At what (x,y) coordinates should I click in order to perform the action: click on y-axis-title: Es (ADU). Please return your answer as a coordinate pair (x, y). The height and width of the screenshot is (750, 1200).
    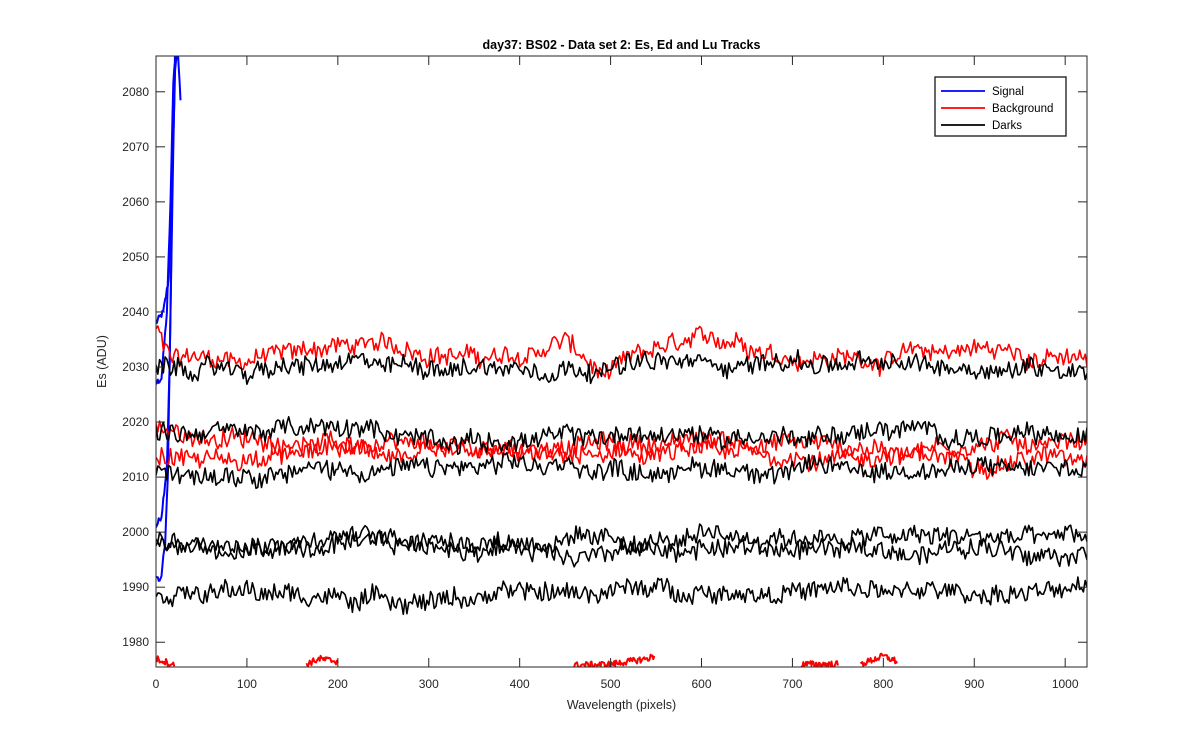
    Looking at the image, I should click on (102, 361).